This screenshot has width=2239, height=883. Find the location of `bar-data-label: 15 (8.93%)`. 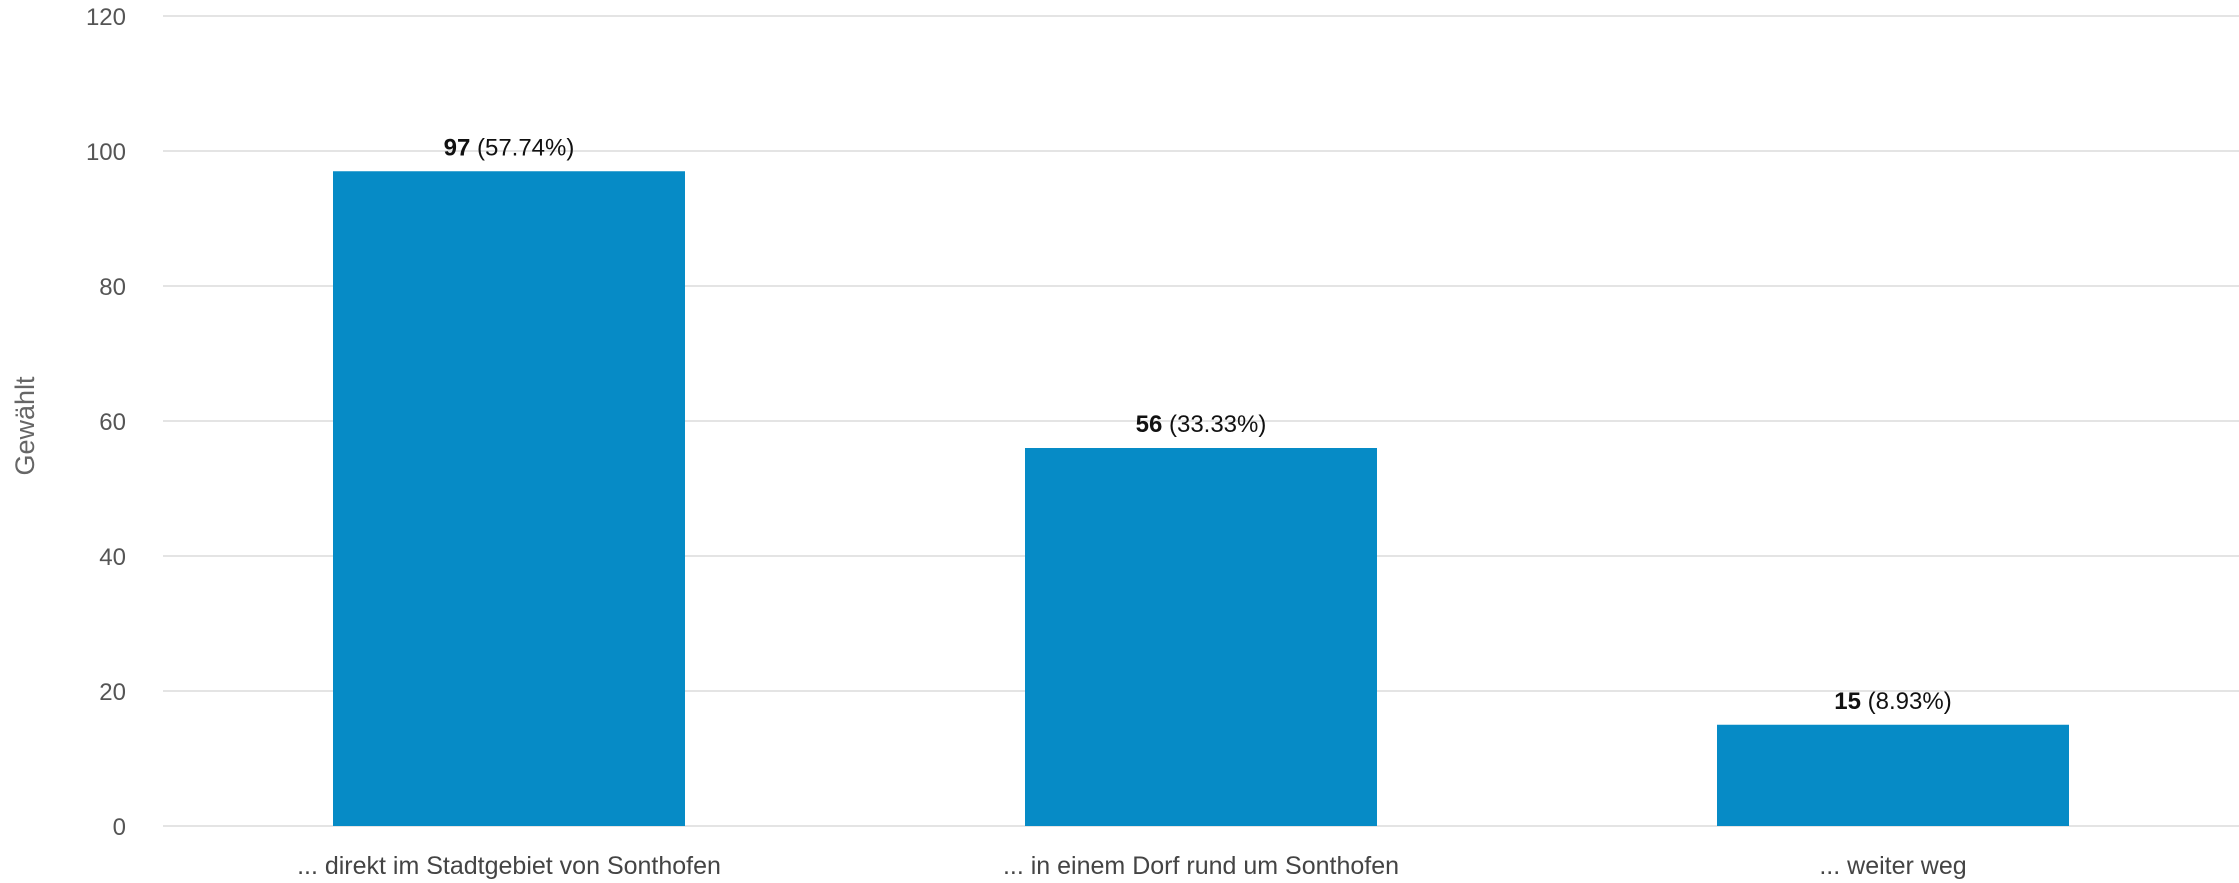

bar-data-label: 15 (8.93%) is located at coordinates (1892, 701).